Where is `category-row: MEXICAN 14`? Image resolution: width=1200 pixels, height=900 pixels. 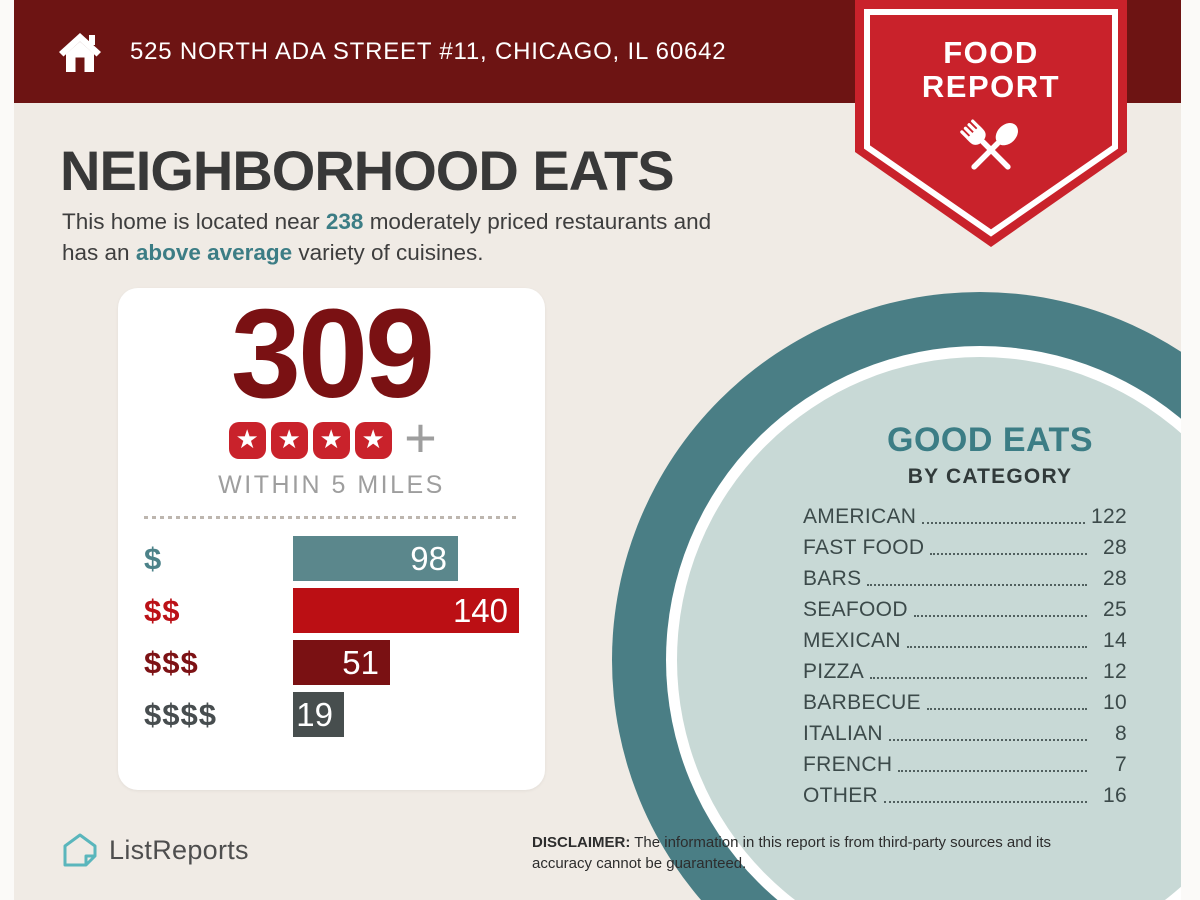 category-row: MEXICAN 14 is located at coordinates (965, 637).